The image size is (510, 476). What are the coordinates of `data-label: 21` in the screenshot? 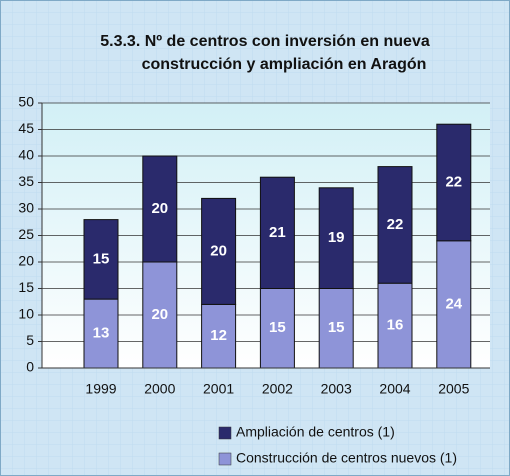 It's located at (277, 232).